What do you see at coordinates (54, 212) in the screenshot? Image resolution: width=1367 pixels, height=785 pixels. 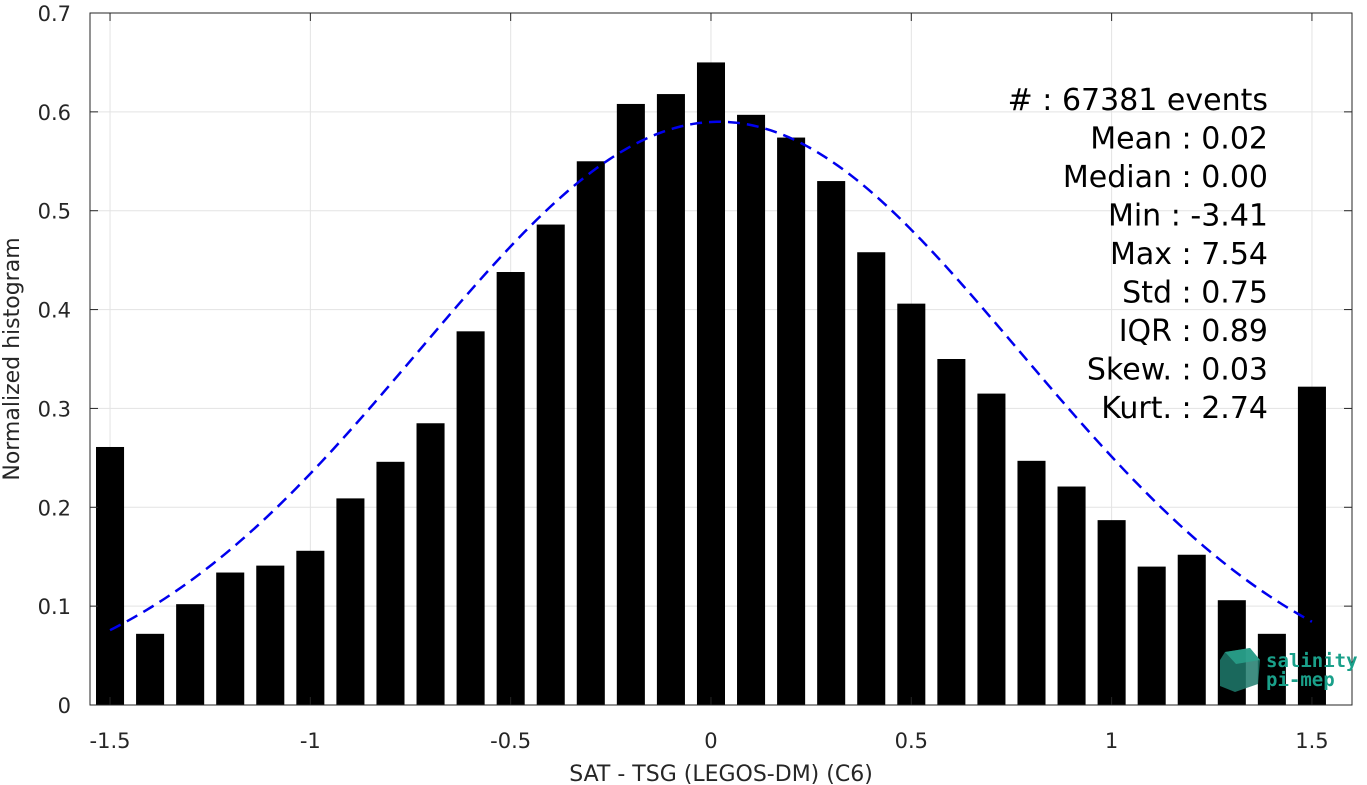 I see `y-tick-label: 0.5` at bounding box center [54, 212].